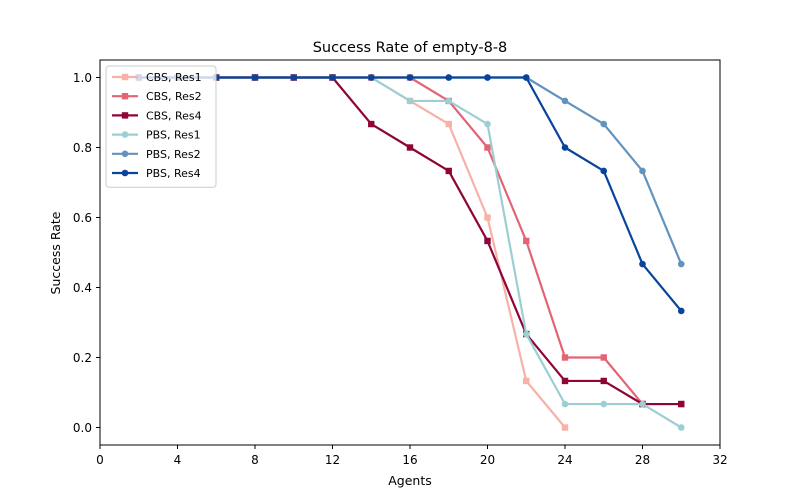  I want to click on y-tick-label: 0.2, so click(82, 358).